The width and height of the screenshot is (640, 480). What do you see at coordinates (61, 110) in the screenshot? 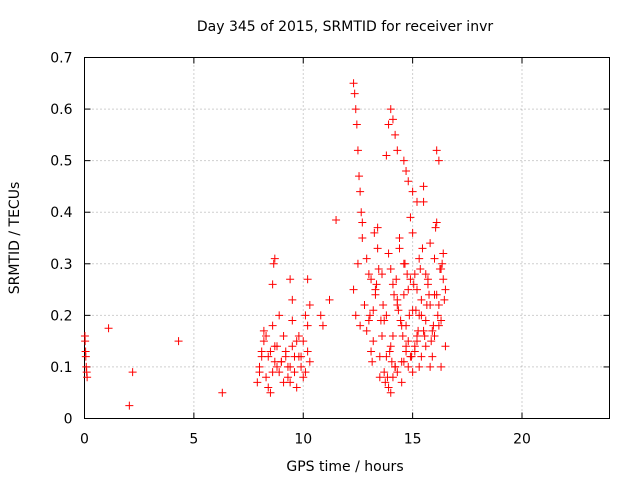
I see `y-tick-label: 0.6` at bounding box center [61, 110].